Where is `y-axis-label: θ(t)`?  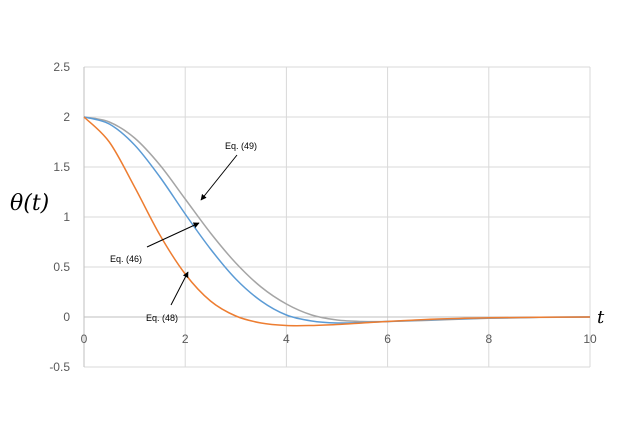
y-axis-label: θ(t) is located at coordinates (29, 203).